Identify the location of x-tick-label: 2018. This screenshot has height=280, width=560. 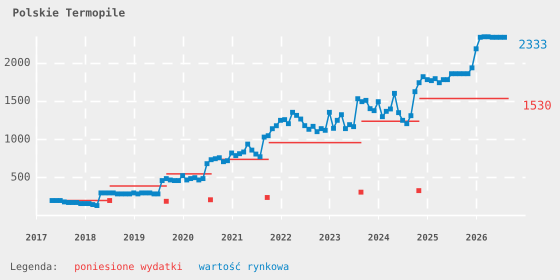
(85, 239).